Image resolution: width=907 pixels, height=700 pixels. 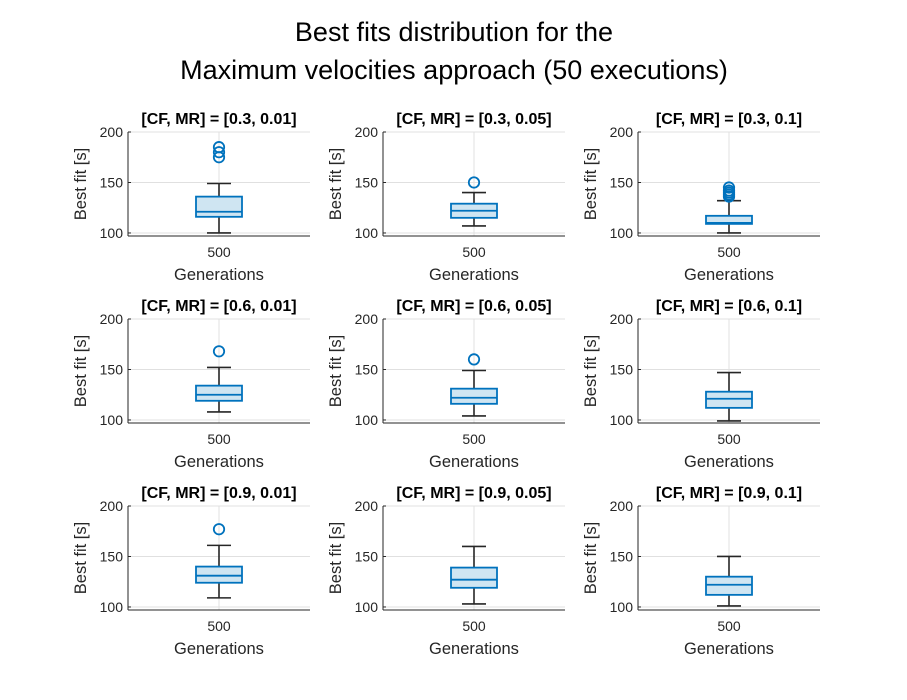 What do you see at coordinates (473, 119) in the screenshot?
I see `subplot-title: [CF, MR] = [0.3, 0.05]` at bounding box center [473, 119].